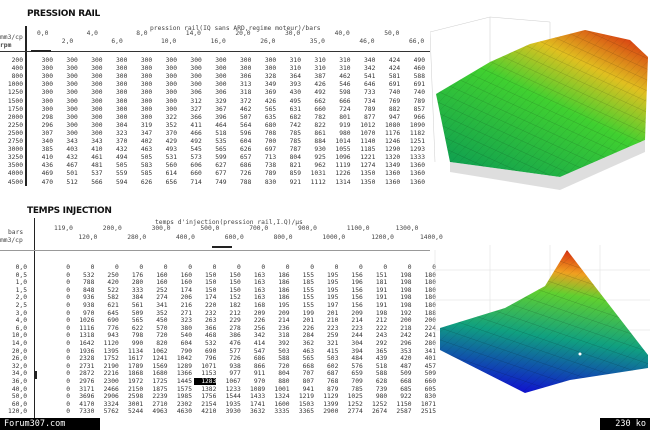 The width and height of the screenshot is (650, 430). I want to click on table-cell: 310, so click(295, 69).